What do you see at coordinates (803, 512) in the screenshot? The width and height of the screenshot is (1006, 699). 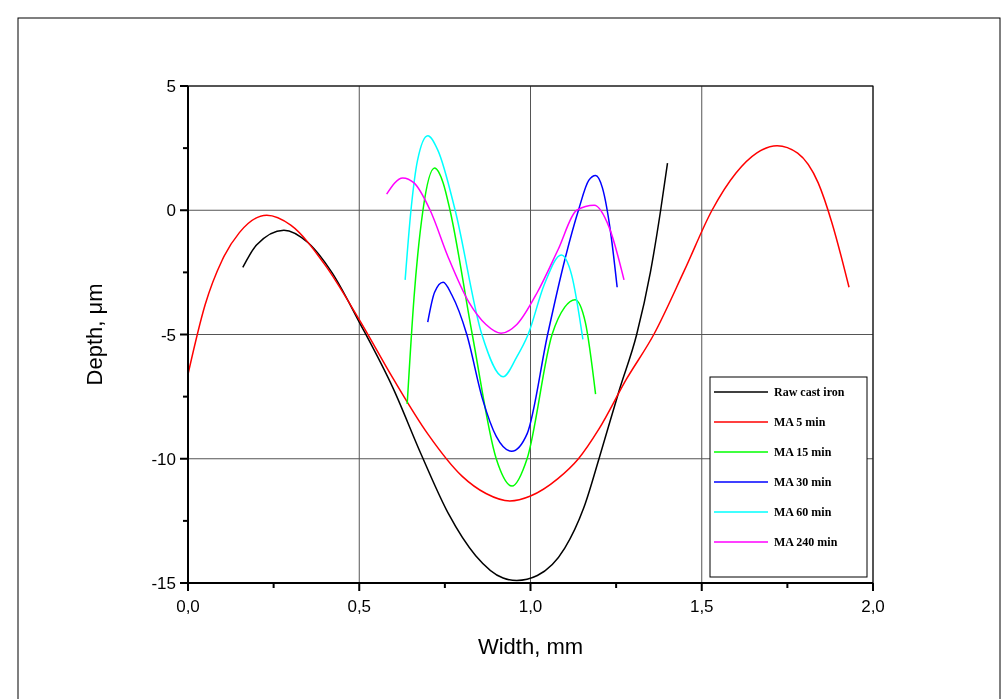 I see `legend-label: MA 60 min` at bounding box center [803, 512].